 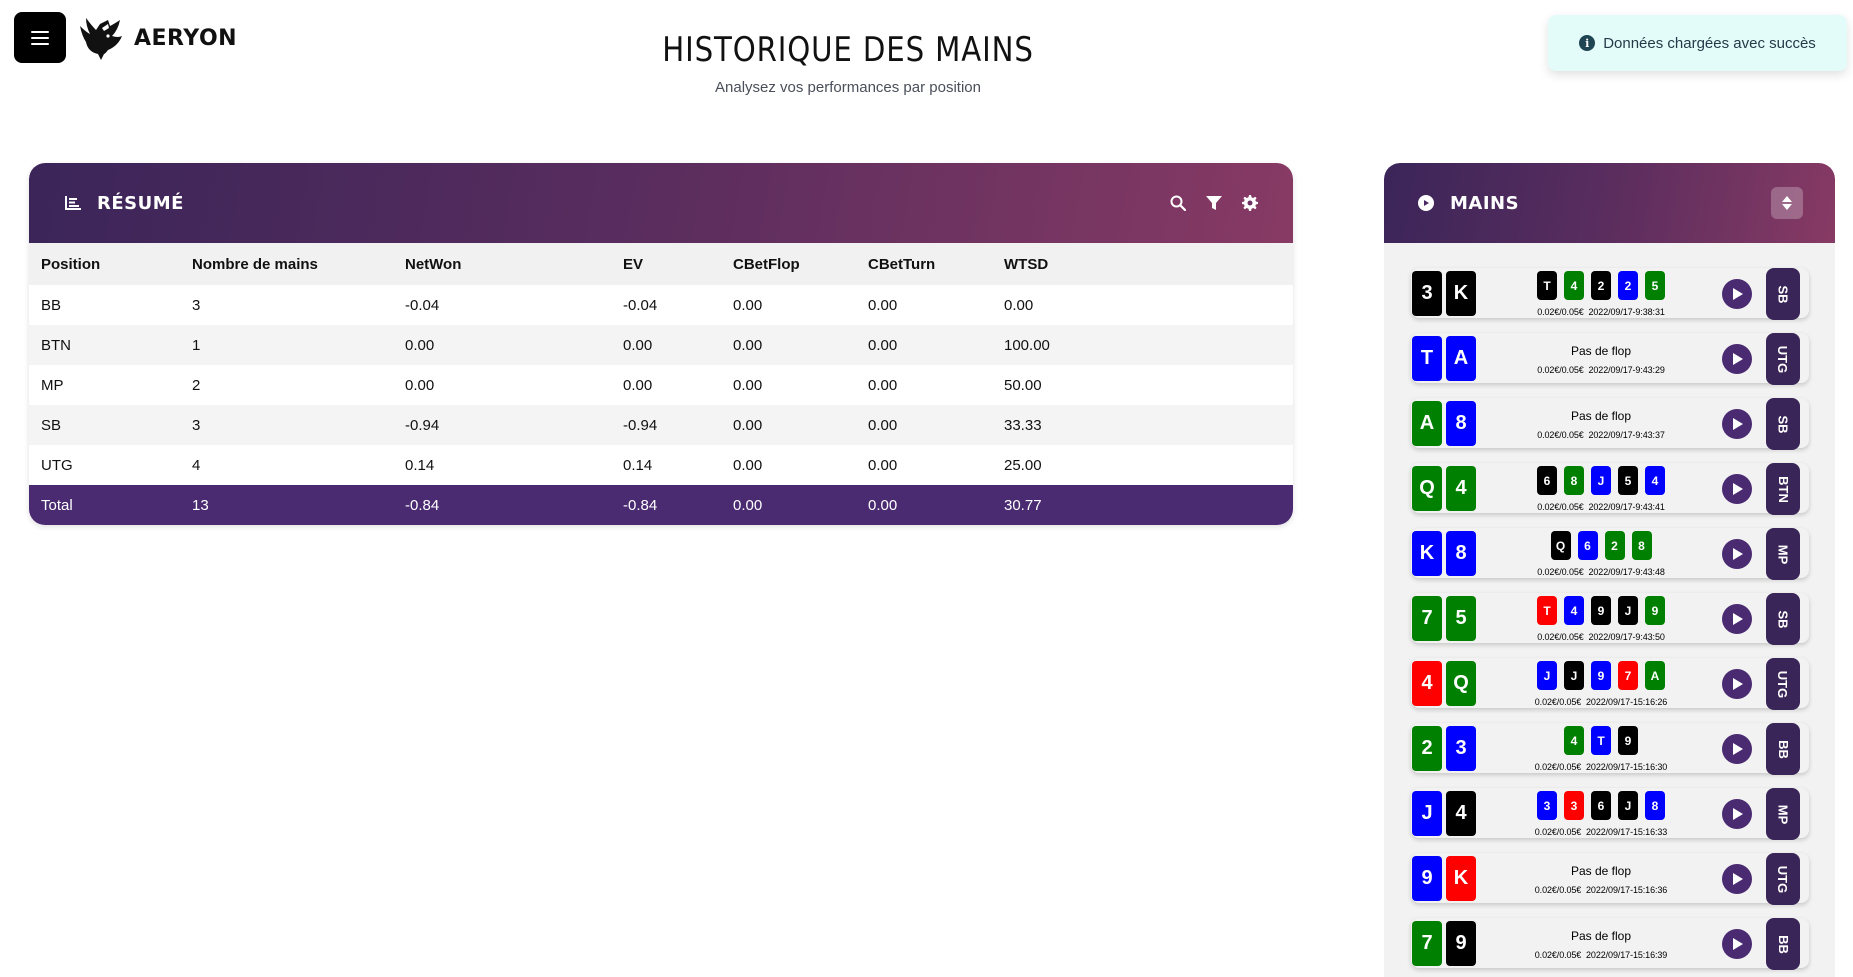 What do you see at coordinates (1627, 702) in the screenshot?
I see `hand-timestamp: 2022/09/17-15:16:26` at bounding box center [1627, 702].